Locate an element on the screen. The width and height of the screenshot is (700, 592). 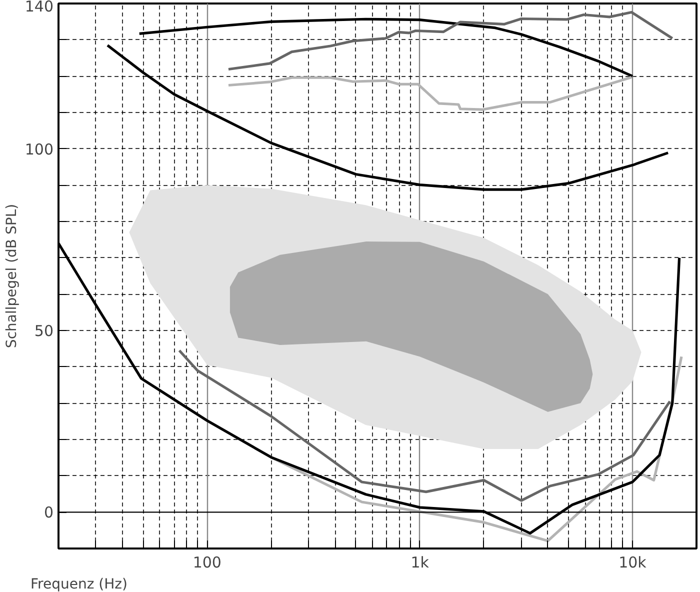
y-axis-title: Schallpegel (dB SPL) is located at coordinates (12, 276).